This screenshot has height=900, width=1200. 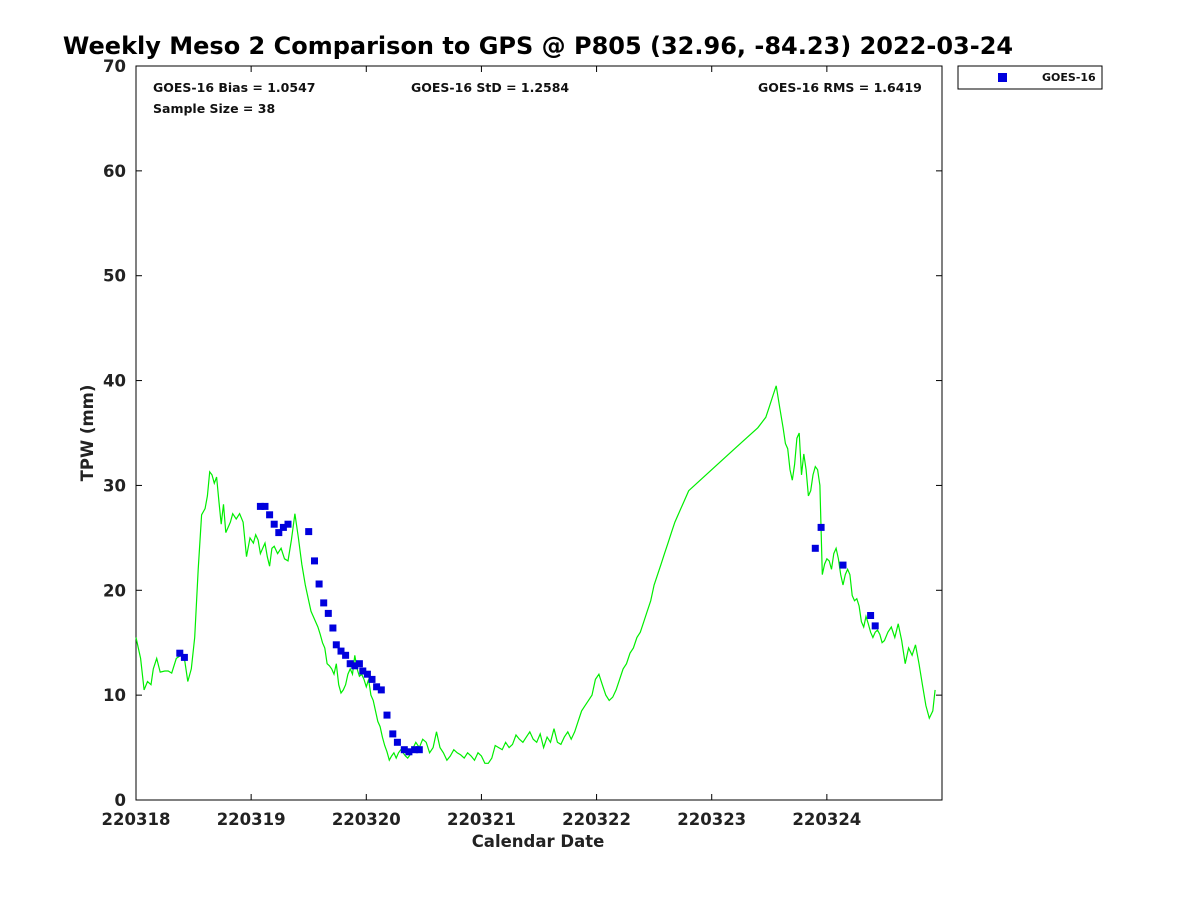 I want to click on x-tick-label: 220323, so click(x=711, y=819).